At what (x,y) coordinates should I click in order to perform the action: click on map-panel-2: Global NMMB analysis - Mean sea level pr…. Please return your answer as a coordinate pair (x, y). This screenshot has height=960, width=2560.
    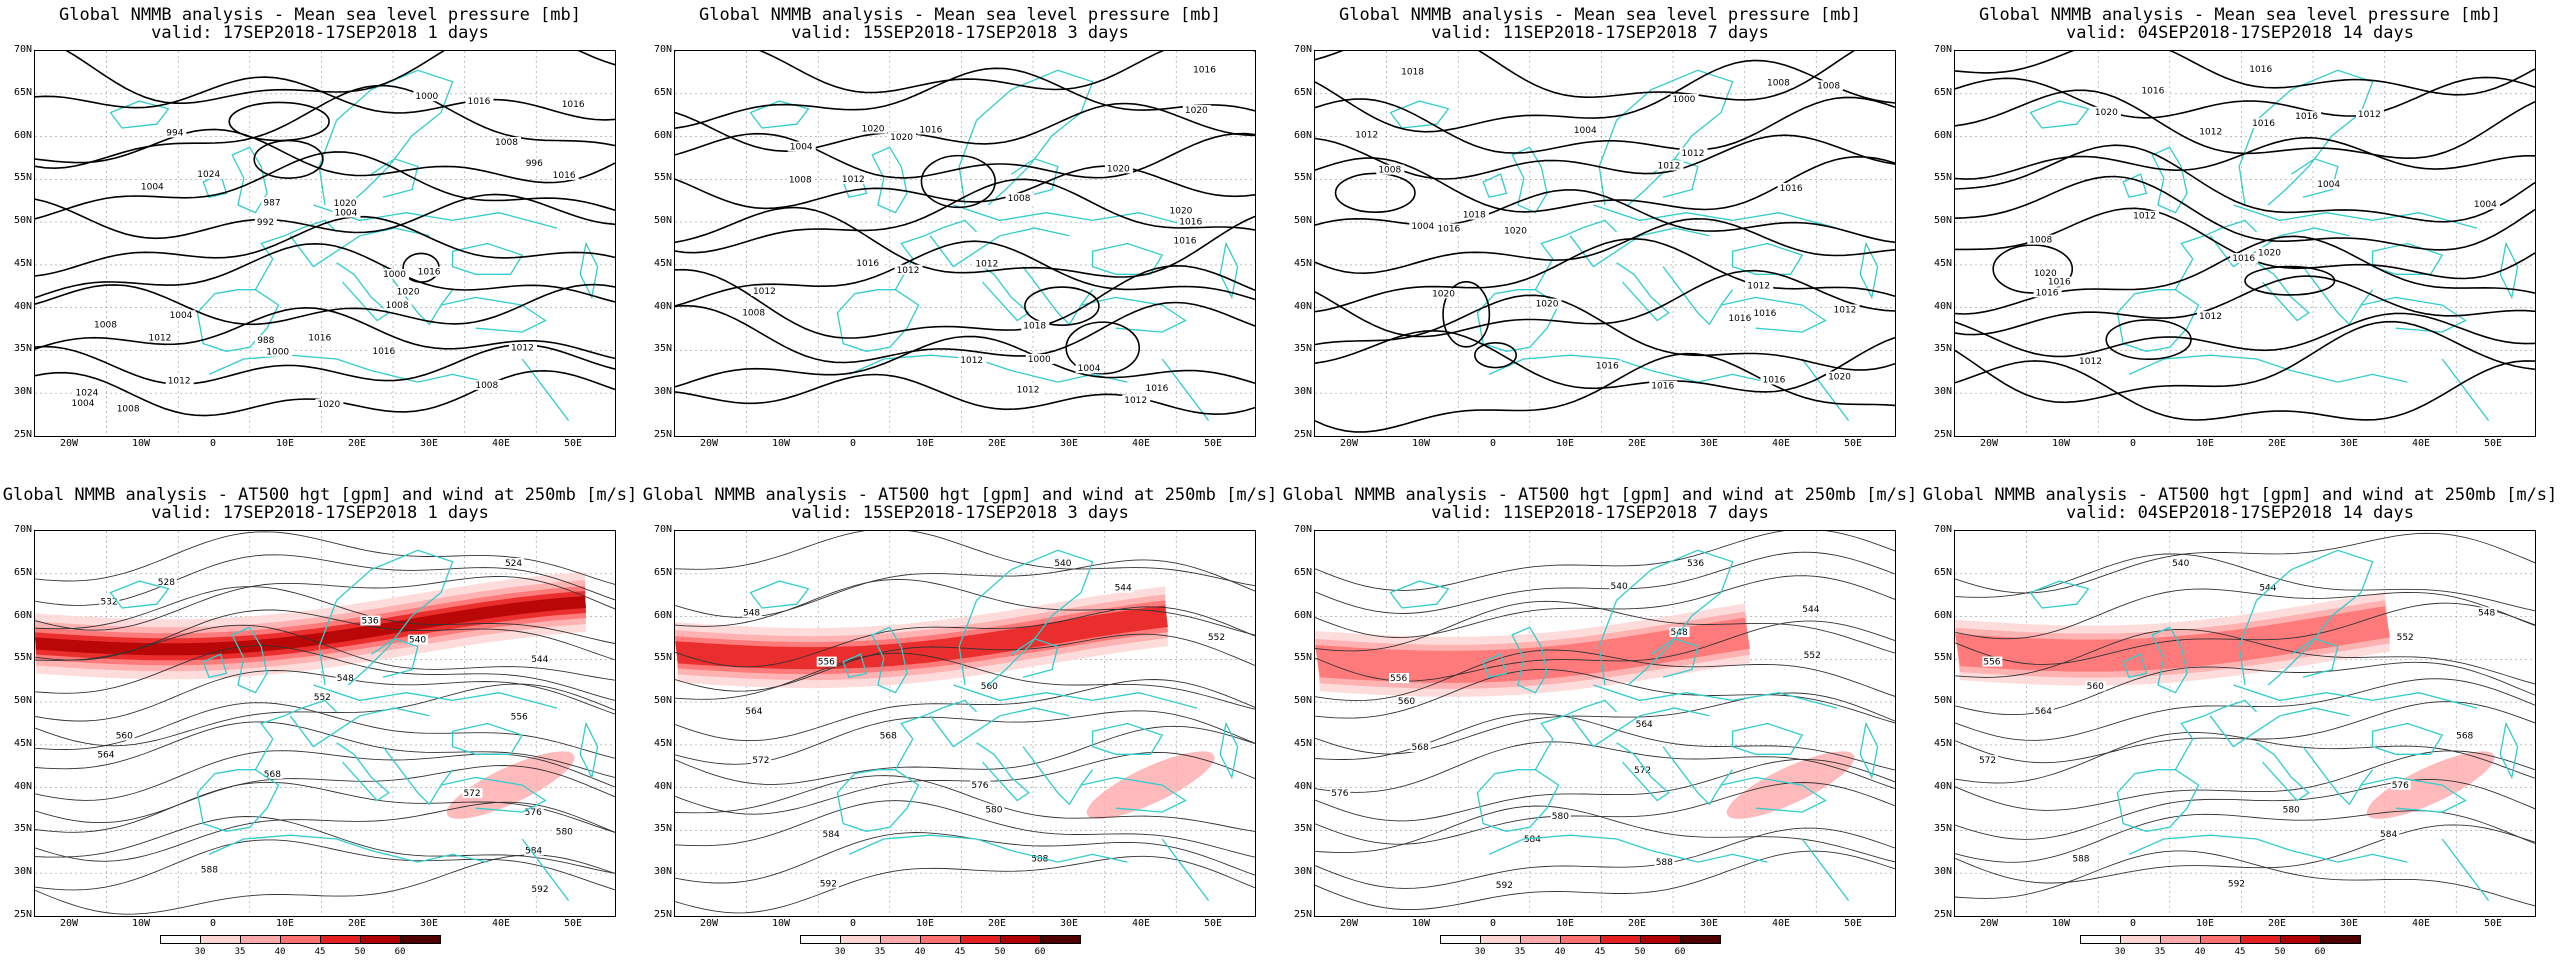
    Looking at the image, I should click on (960, 240).